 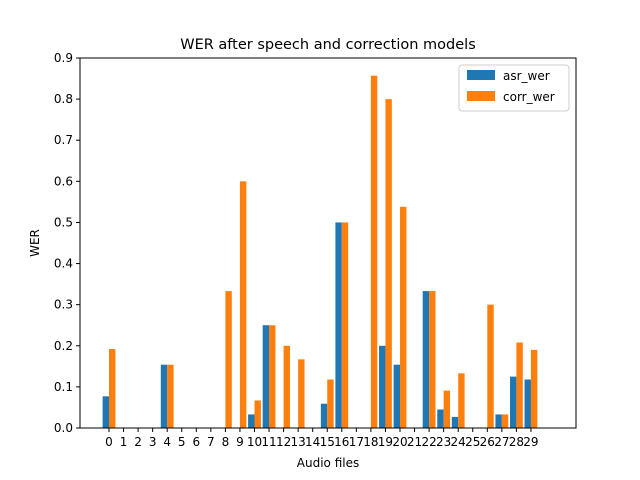 I want to click on x-tick-label: 22, so click(x=428, y=442).